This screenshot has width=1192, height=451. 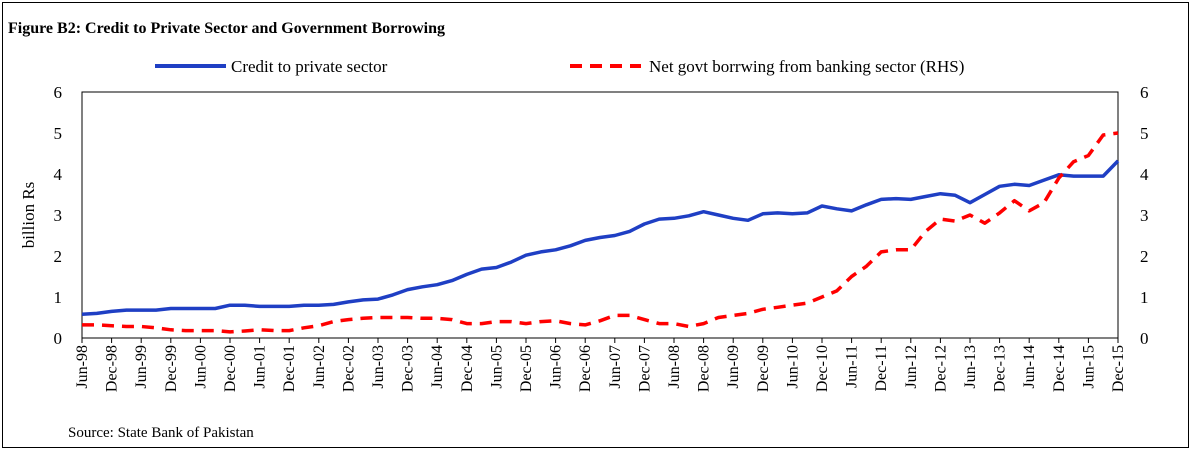 I want to click on y2-tick-label: 3, so click(x=1144, y=215).